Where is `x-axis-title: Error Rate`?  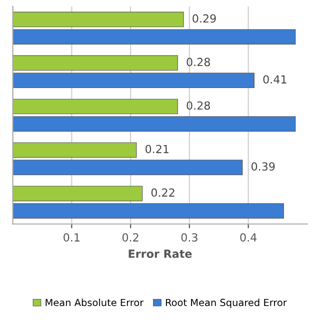 x-axis-title: Error Rate is located at coordinates (160, 254).